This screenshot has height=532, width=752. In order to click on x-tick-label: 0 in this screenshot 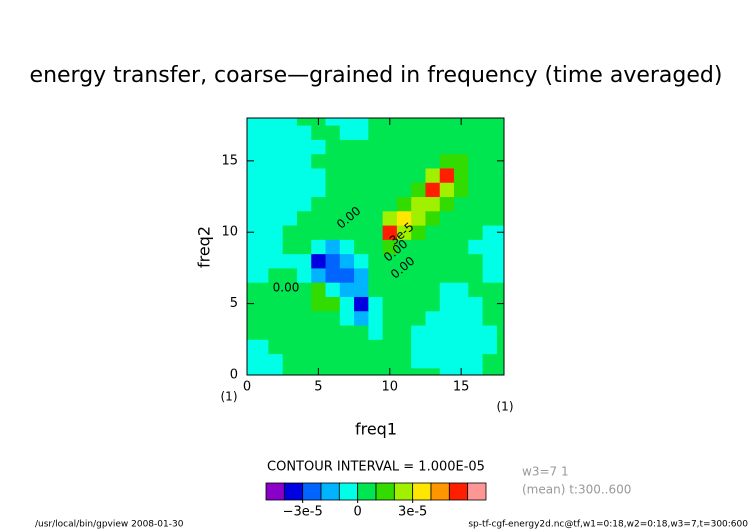, I will do `click(247, 387)`.